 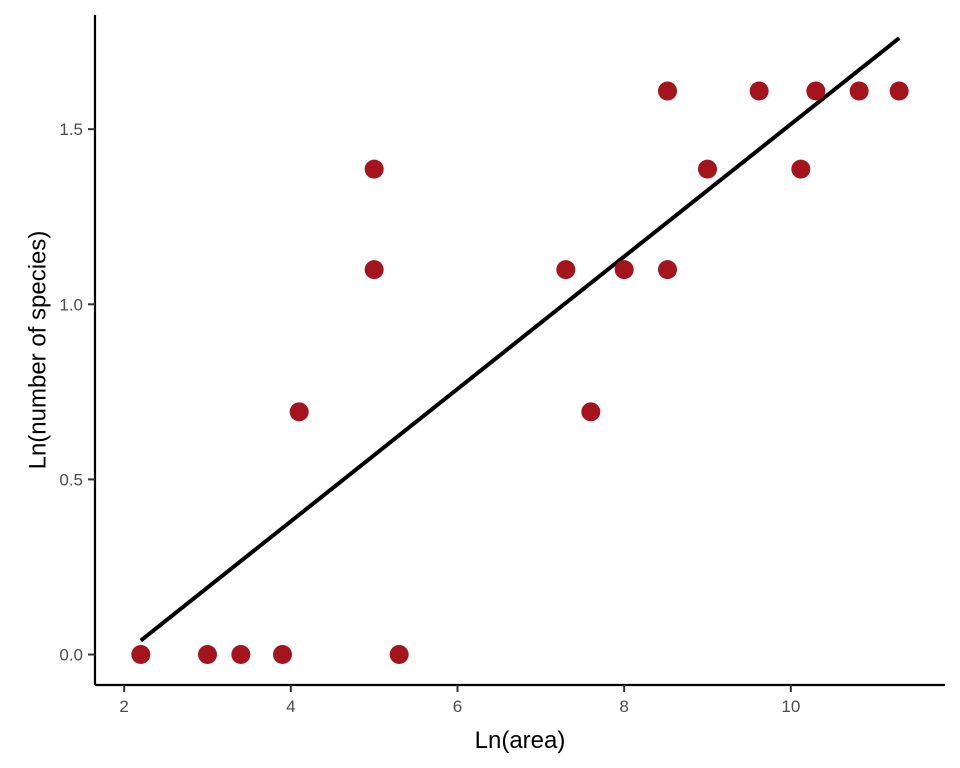 What do you see at coordinates (290, 706) in the screenshot?
I see `x-tick-label: 4` at bounding box center [290, 706].